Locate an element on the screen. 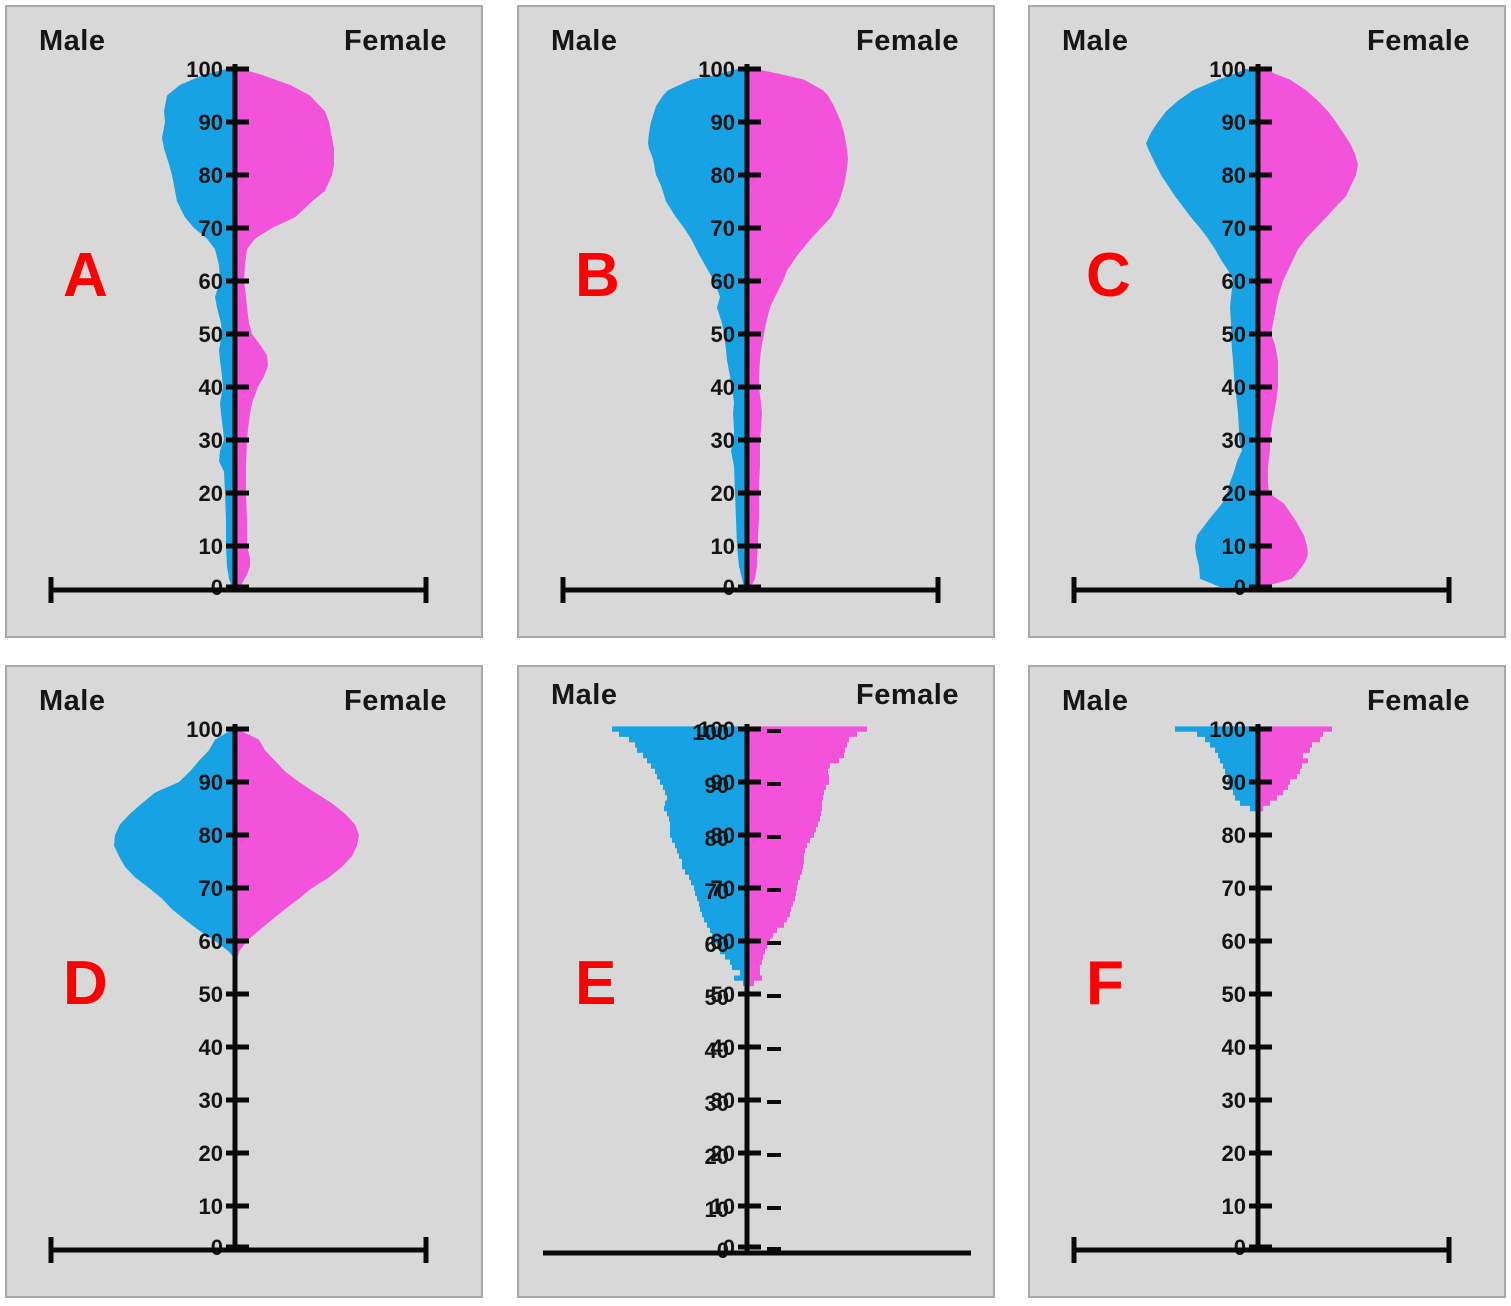  pyramid-svg-d: 0102030405060708090100 is located at coordinates (238, 990).